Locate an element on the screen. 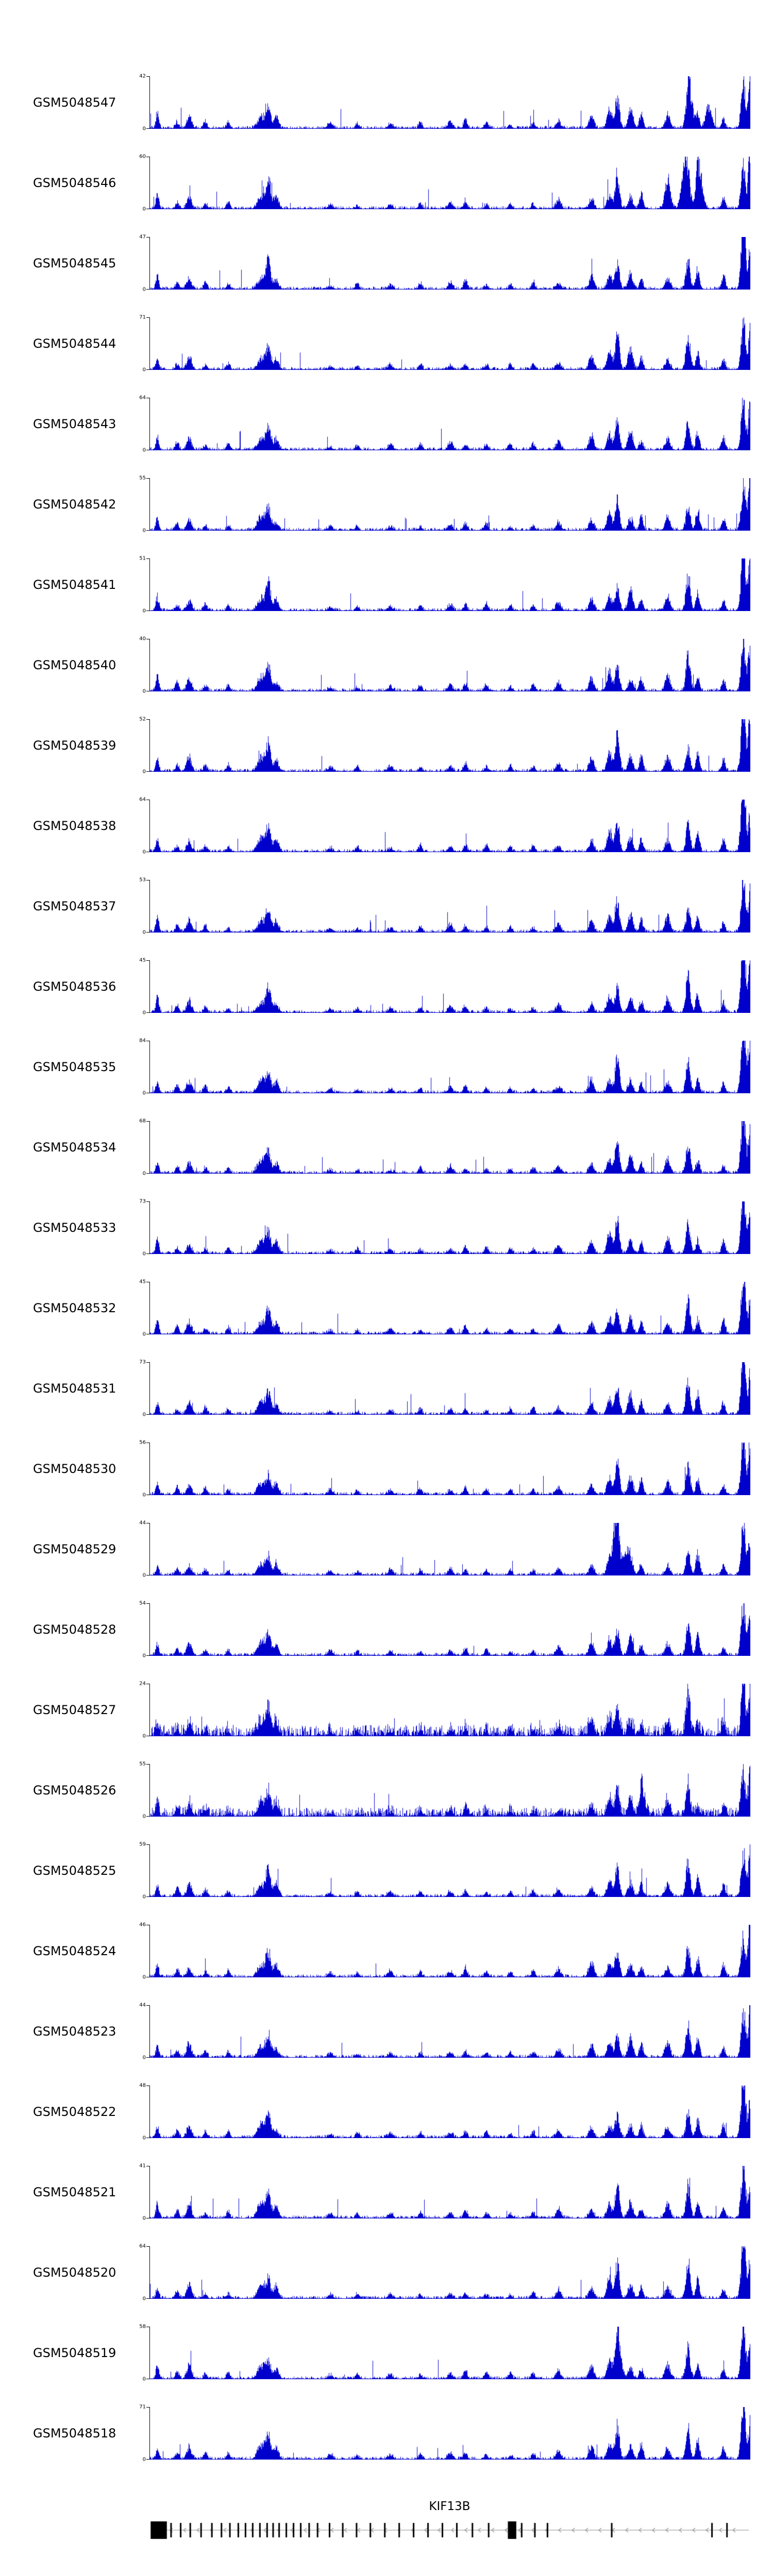  data-track-row: GSM5048528 54 0 is located at coordinates (386, 1628).